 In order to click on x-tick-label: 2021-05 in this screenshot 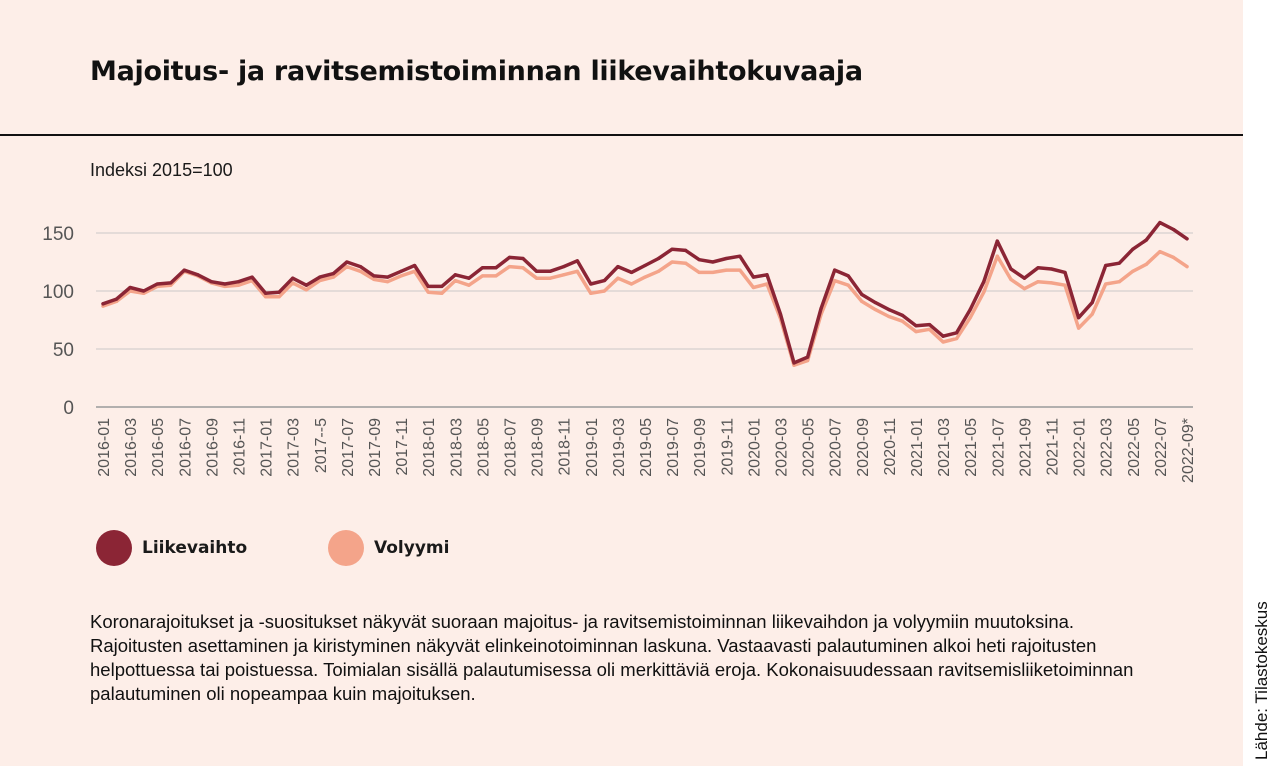, I will do `click(971, 447)`.